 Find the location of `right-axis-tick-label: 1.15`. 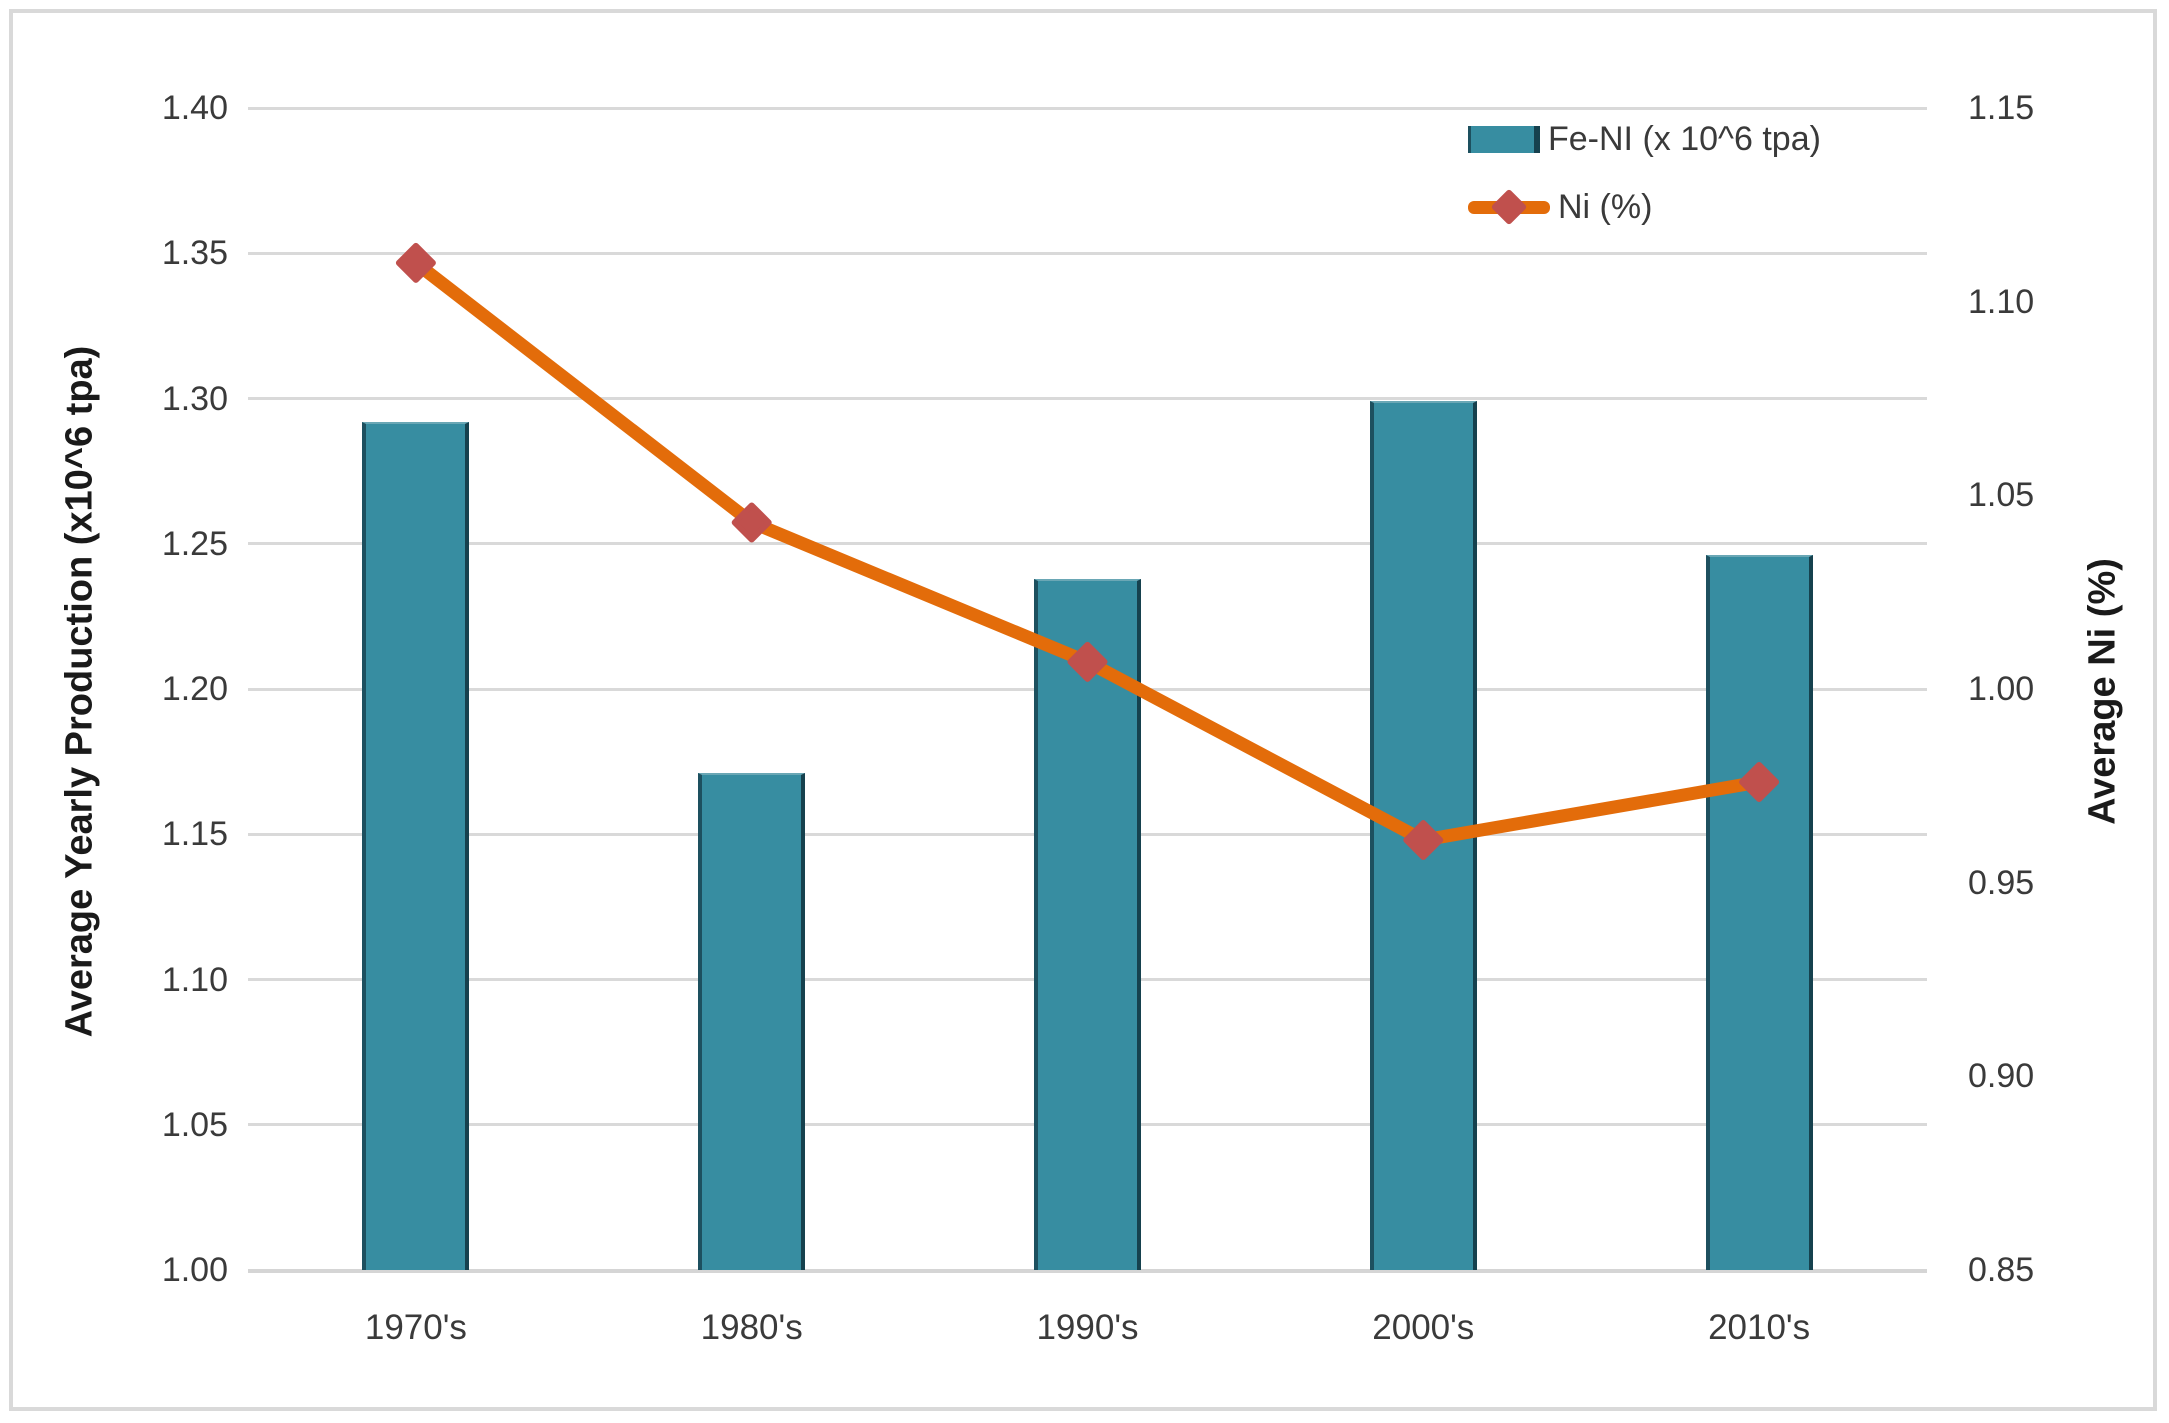

right-axis-tick-label: 1.15 is located at coordinates (2001, 108).